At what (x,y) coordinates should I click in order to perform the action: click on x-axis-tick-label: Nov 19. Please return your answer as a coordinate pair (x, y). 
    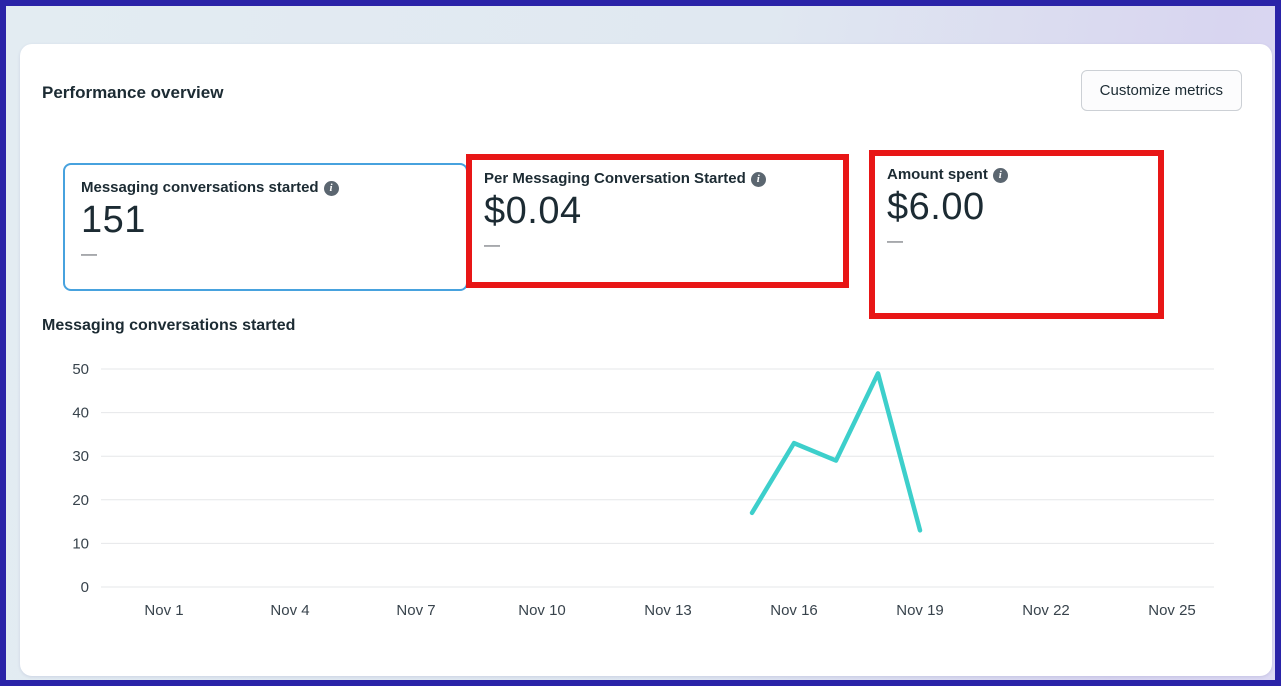
    Looking at the image, I should click on (920, 610).